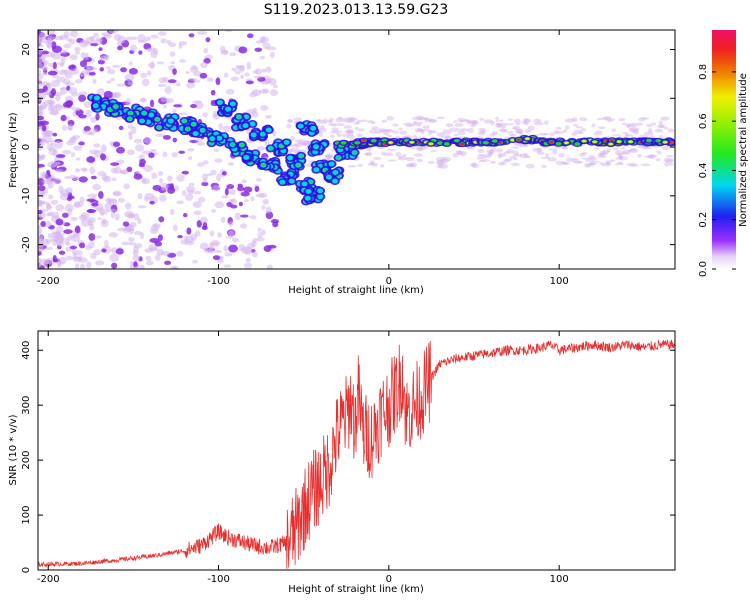 The width and height of the screenshot is (750, 600). What do you see at coordinates (26, 98) in the screenshot?
I see `y-tick-label: 10` at bounding box center [26, 98].